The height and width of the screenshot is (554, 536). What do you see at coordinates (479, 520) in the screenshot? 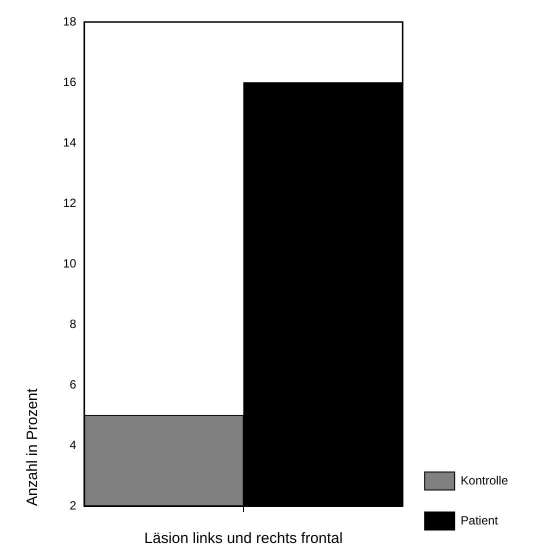
I see `legend-label: Patient` at bounding box center [479, 520].